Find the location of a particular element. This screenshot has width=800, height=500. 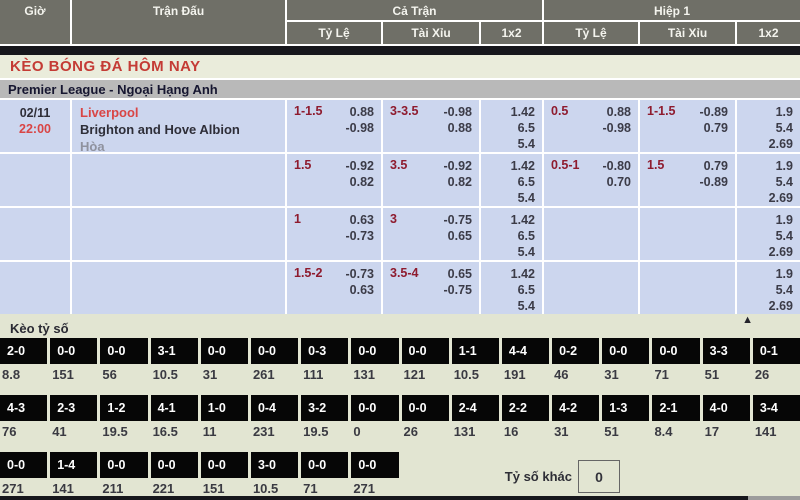

score-label: 2-3 is located at coordinates (74, 408).